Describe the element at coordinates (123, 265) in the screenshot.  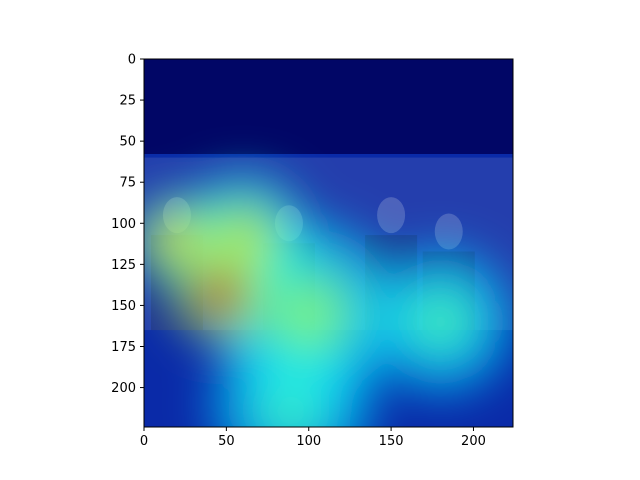
I see `y-tick-label: 125` at that location.